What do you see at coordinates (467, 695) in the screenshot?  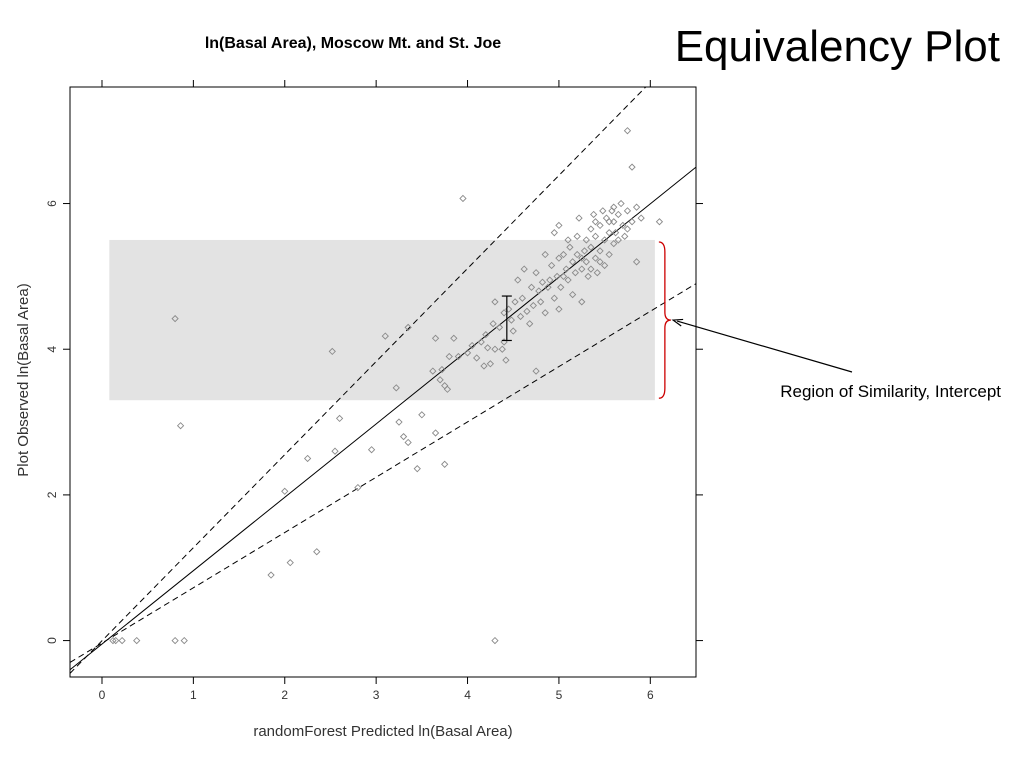 I see `x-tick-label: 4` at bounding box center [467, 695].